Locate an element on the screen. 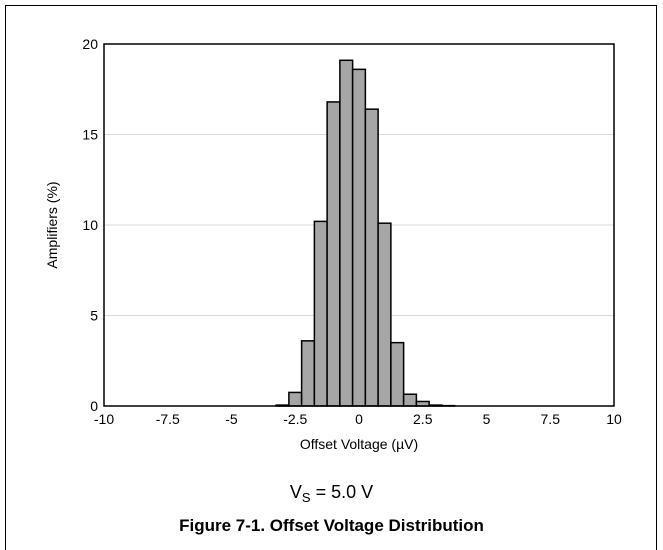 This screenshot has height=550, width=663. x-tick-label-4: 0 is located at coordinates (359, 419).